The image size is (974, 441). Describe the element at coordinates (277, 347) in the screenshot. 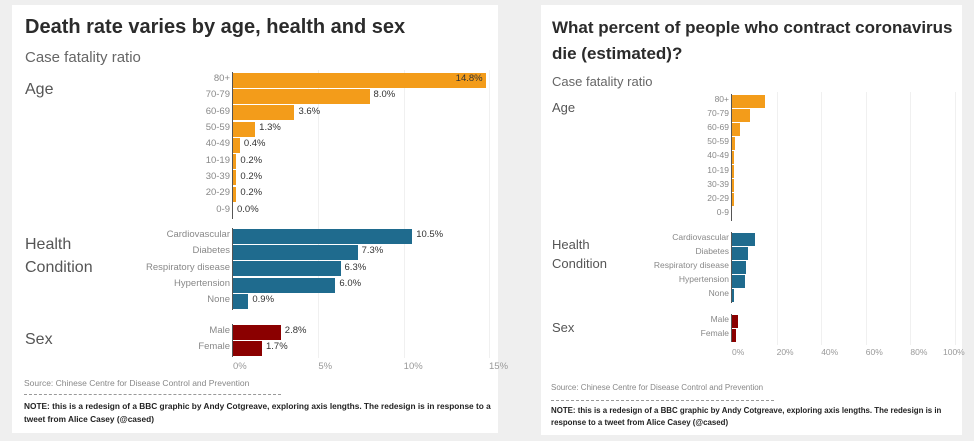

I see `data-label: 1.7%` at that location.